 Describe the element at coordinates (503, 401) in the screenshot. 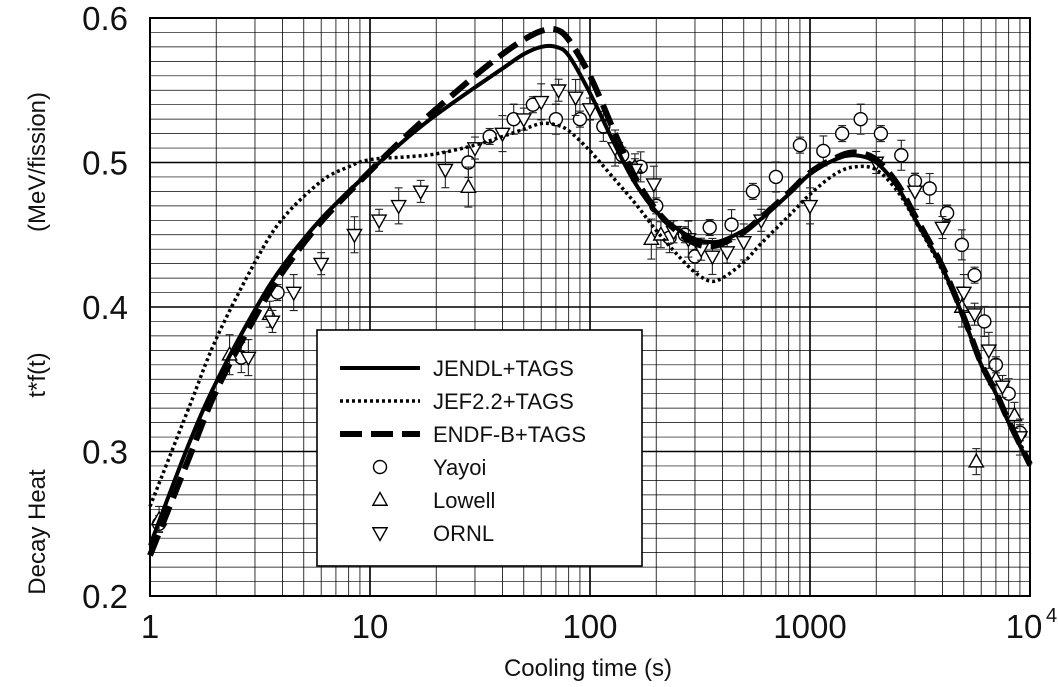

I see `legend-label-jef2-2-tags: JEF2.2+TAGS` at that location.